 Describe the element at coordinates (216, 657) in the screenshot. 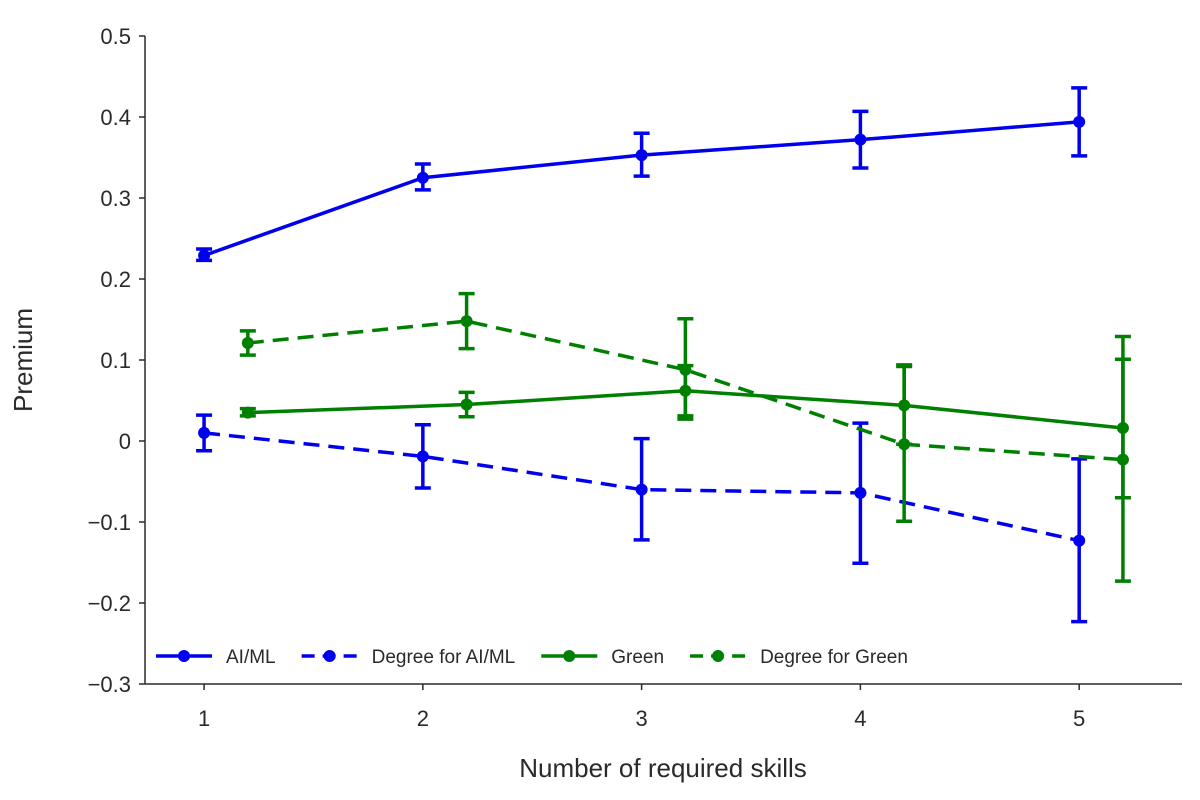

I see `legend-item: AI/ML` at that location.